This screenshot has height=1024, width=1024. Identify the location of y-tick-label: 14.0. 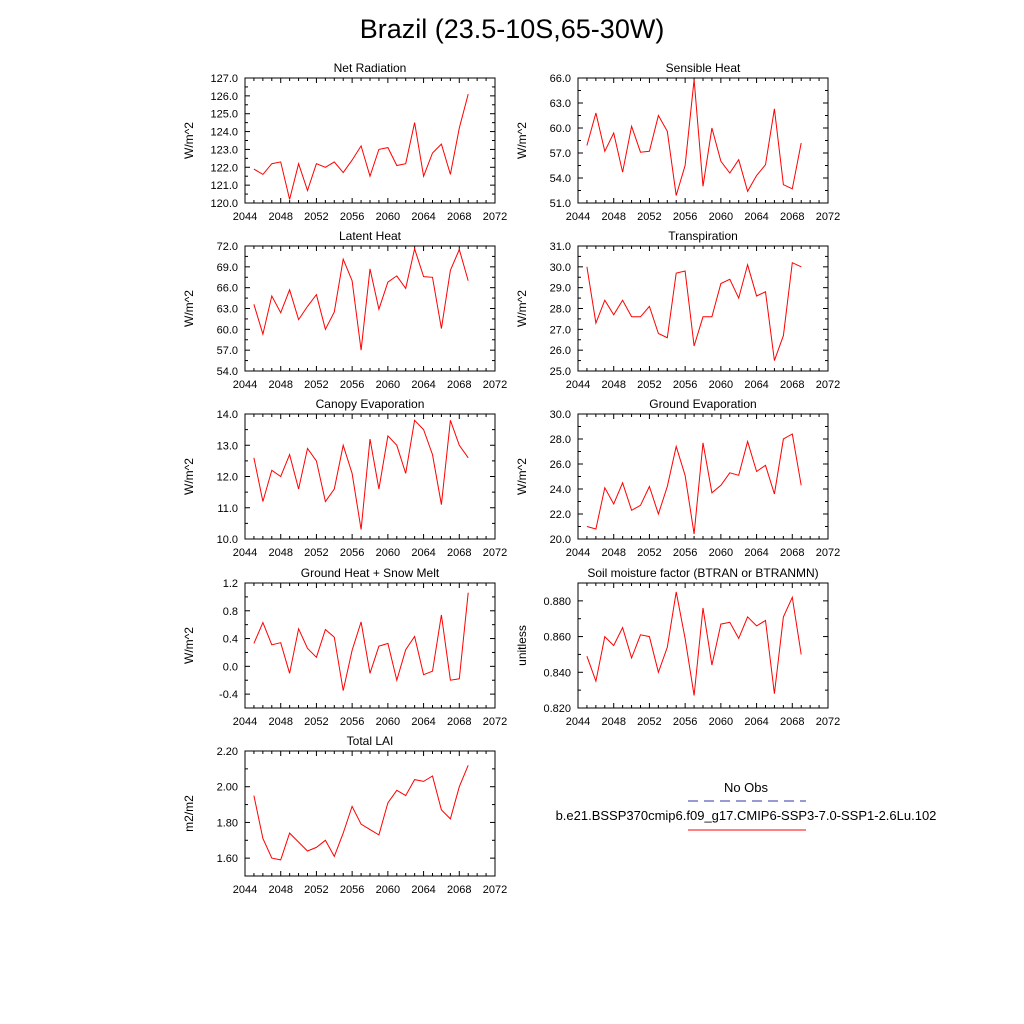
(227, 415).